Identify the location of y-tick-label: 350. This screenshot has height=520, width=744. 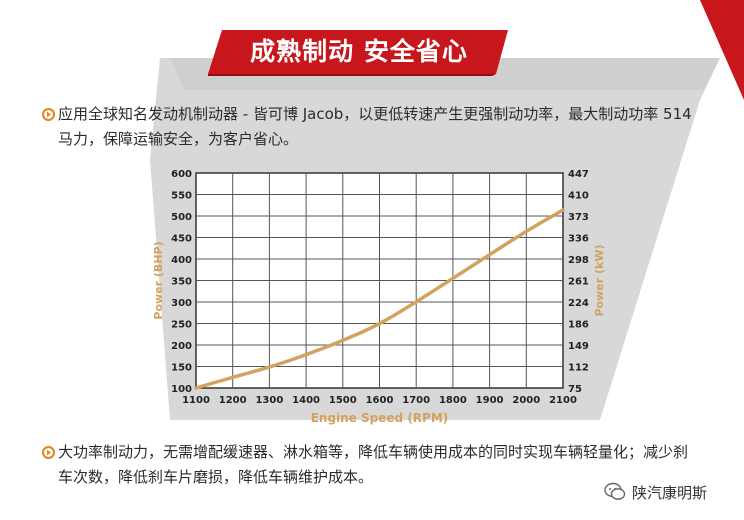
(181, 282).